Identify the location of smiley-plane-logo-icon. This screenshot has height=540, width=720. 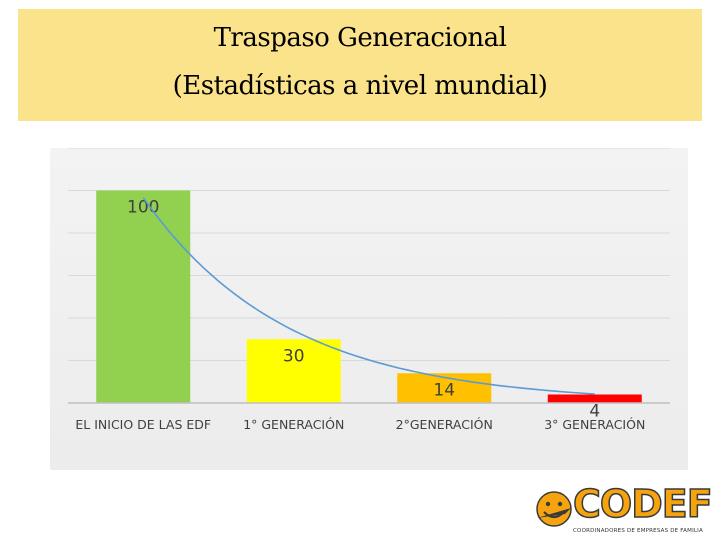
(554, 509).